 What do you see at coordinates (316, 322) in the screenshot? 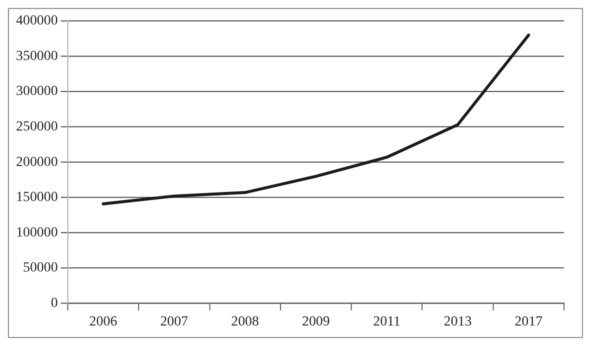
I see `x-tick-label: 2009` at bounding box center [316, 322].